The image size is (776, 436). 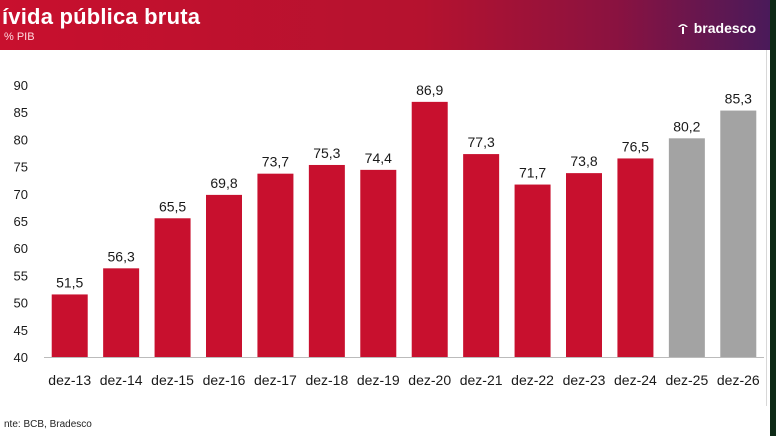 I want to click on x-tick-label: dez-14, so click(x=121, y=380).